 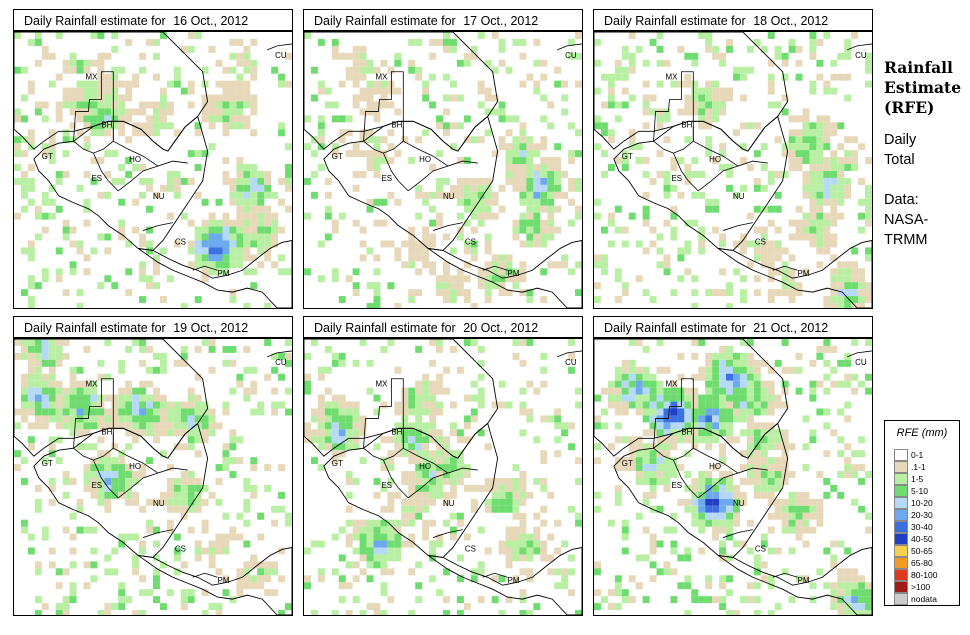 I want to click on country-label: MX, so click(x=91, y=384).